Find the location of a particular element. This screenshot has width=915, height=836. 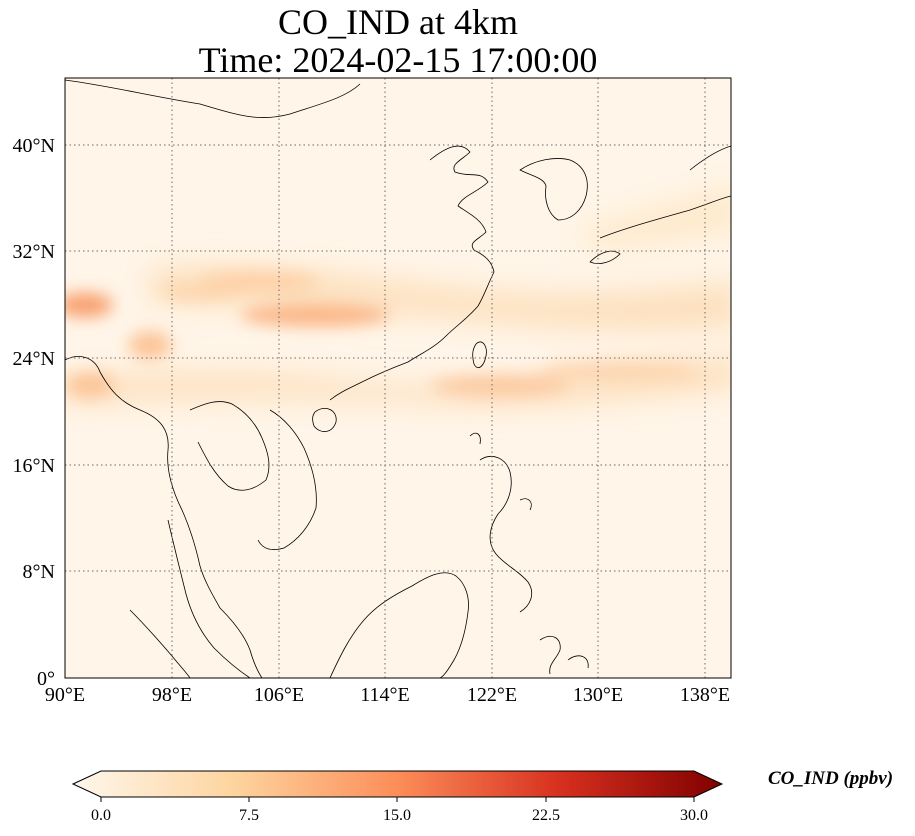

colorbar: 0.0 7.5 15.0 22.5 30.0 is located at coordinates (397, 797).